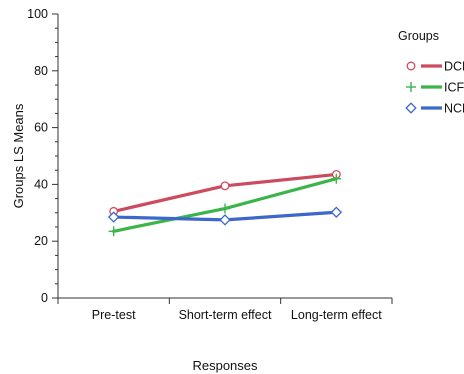  I want to click on legend-label-ncf: NCF, so click(454, 109).